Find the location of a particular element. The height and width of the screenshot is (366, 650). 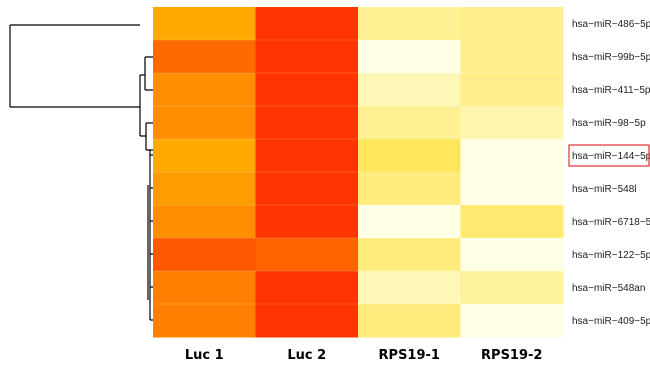

column-label: RPS19-1 is located at coordinates (409, 355).